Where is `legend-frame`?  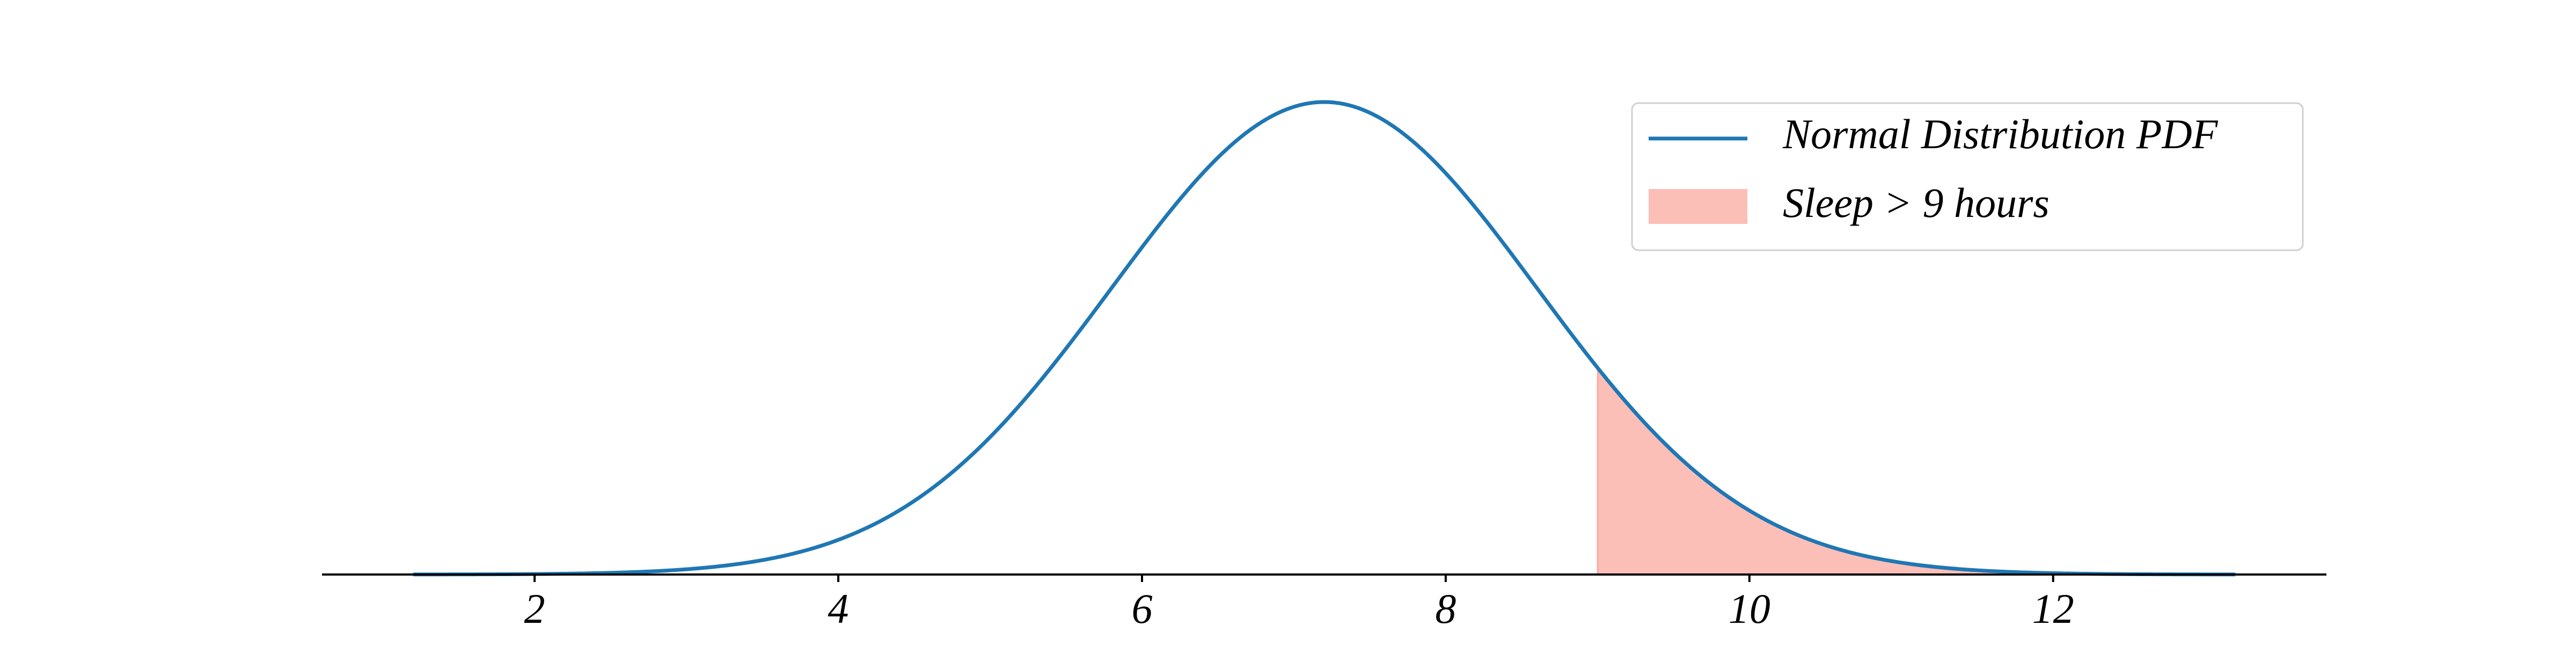
legend-frame is located at coordinates (1967, 176).